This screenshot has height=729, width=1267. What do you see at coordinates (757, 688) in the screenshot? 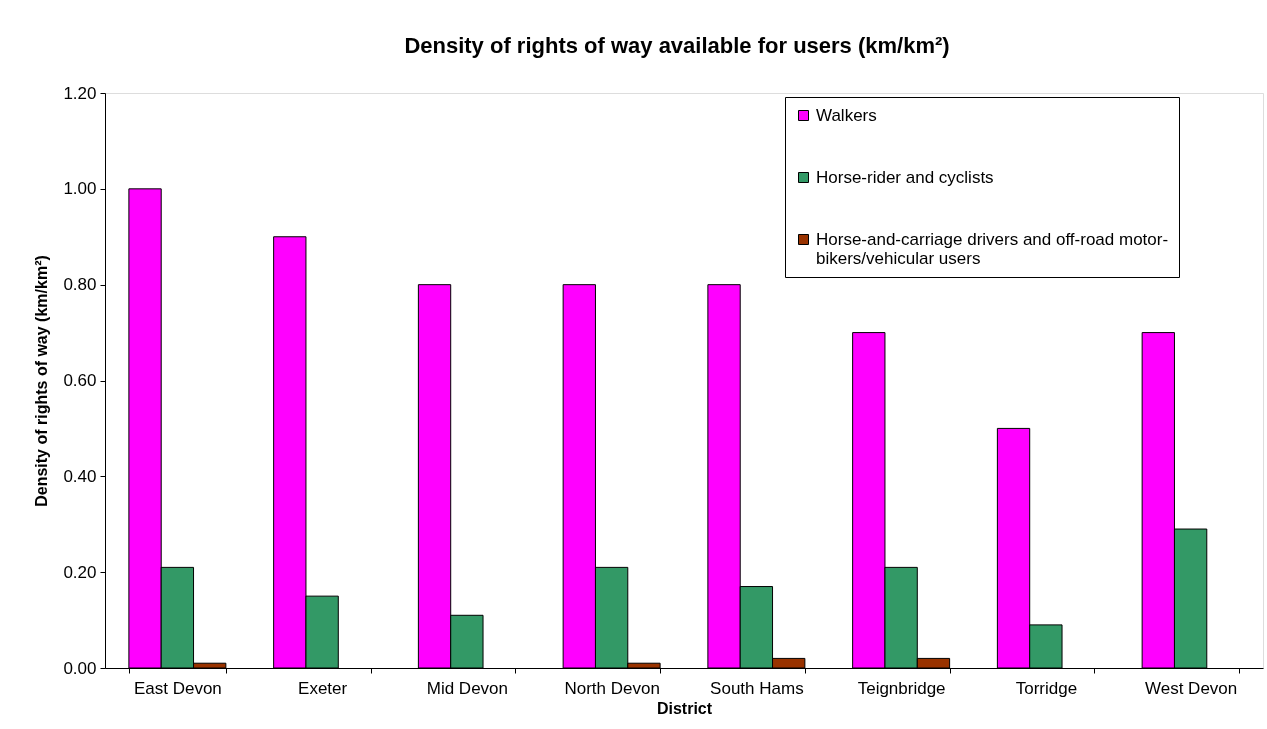
I see `x-tick-label: South Hams` at bounding box center [757, 688].